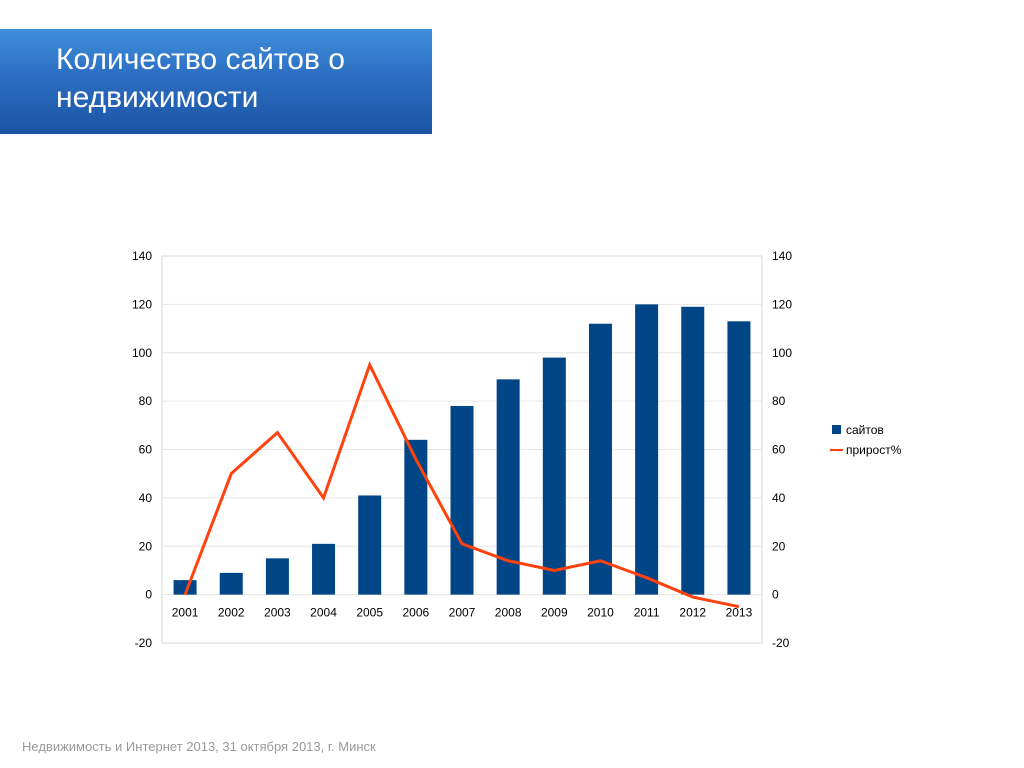 This screenshot has width=1024, height=768. I want to click on slide-title: Количество сайтов о недвижимости, so click(200, 78).